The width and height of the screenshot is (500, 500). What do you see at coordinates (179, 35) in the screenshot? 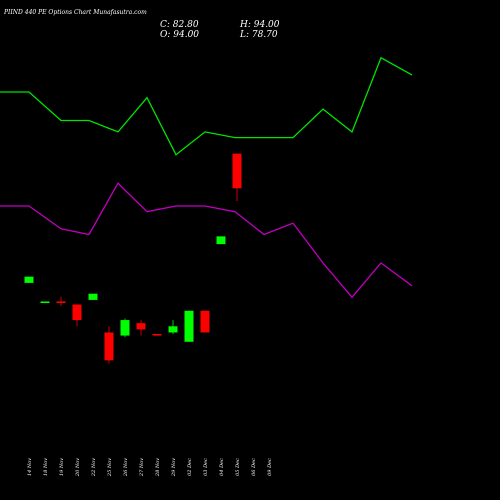
I see `open-value: O: 94.00` at bounding box center [179, 35].